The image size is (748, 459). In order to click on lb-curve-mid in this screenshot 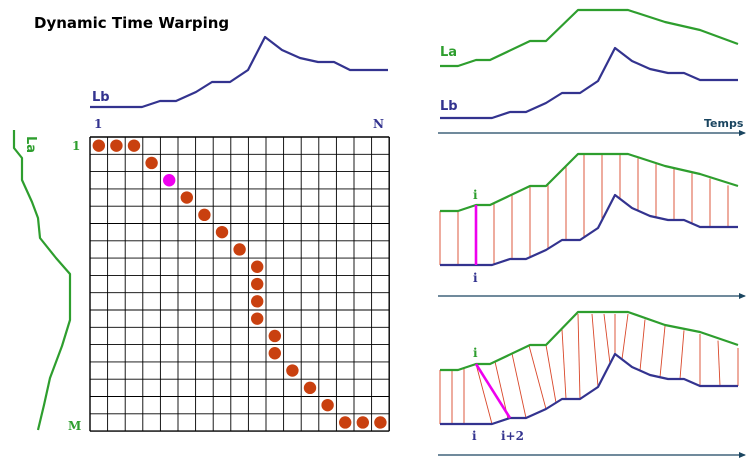, I will do `click(589, 230)`.